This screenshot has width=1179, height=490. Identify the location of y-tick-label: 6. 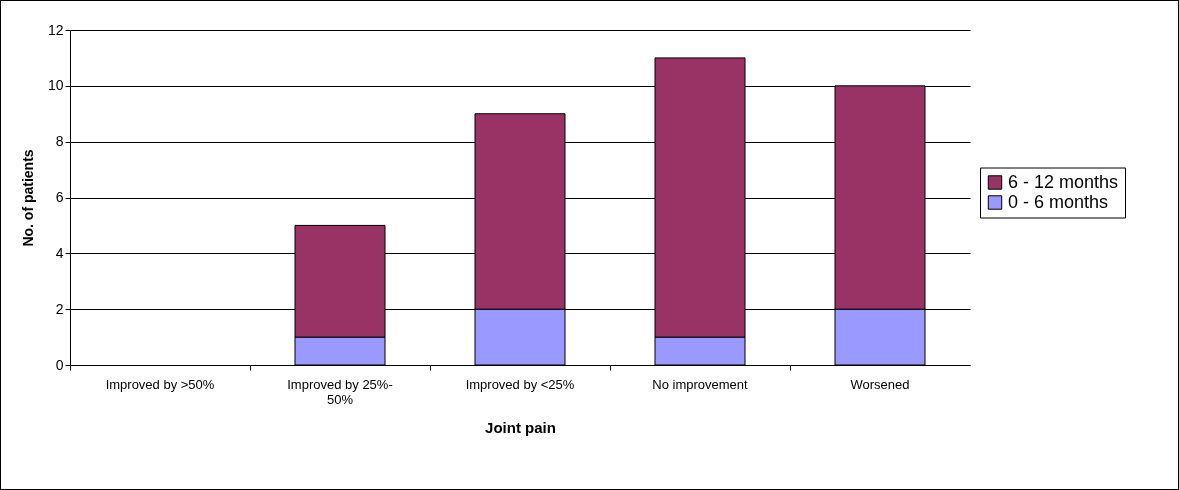
(59, 197).